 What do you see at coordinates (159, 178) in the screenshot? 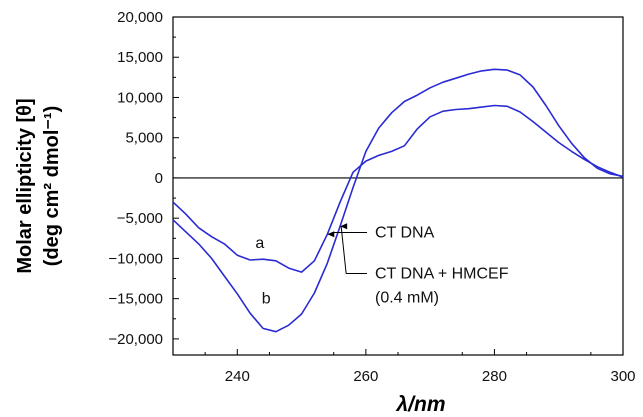
I see `y-tick-label: 0` at bounding box center [159, 178].